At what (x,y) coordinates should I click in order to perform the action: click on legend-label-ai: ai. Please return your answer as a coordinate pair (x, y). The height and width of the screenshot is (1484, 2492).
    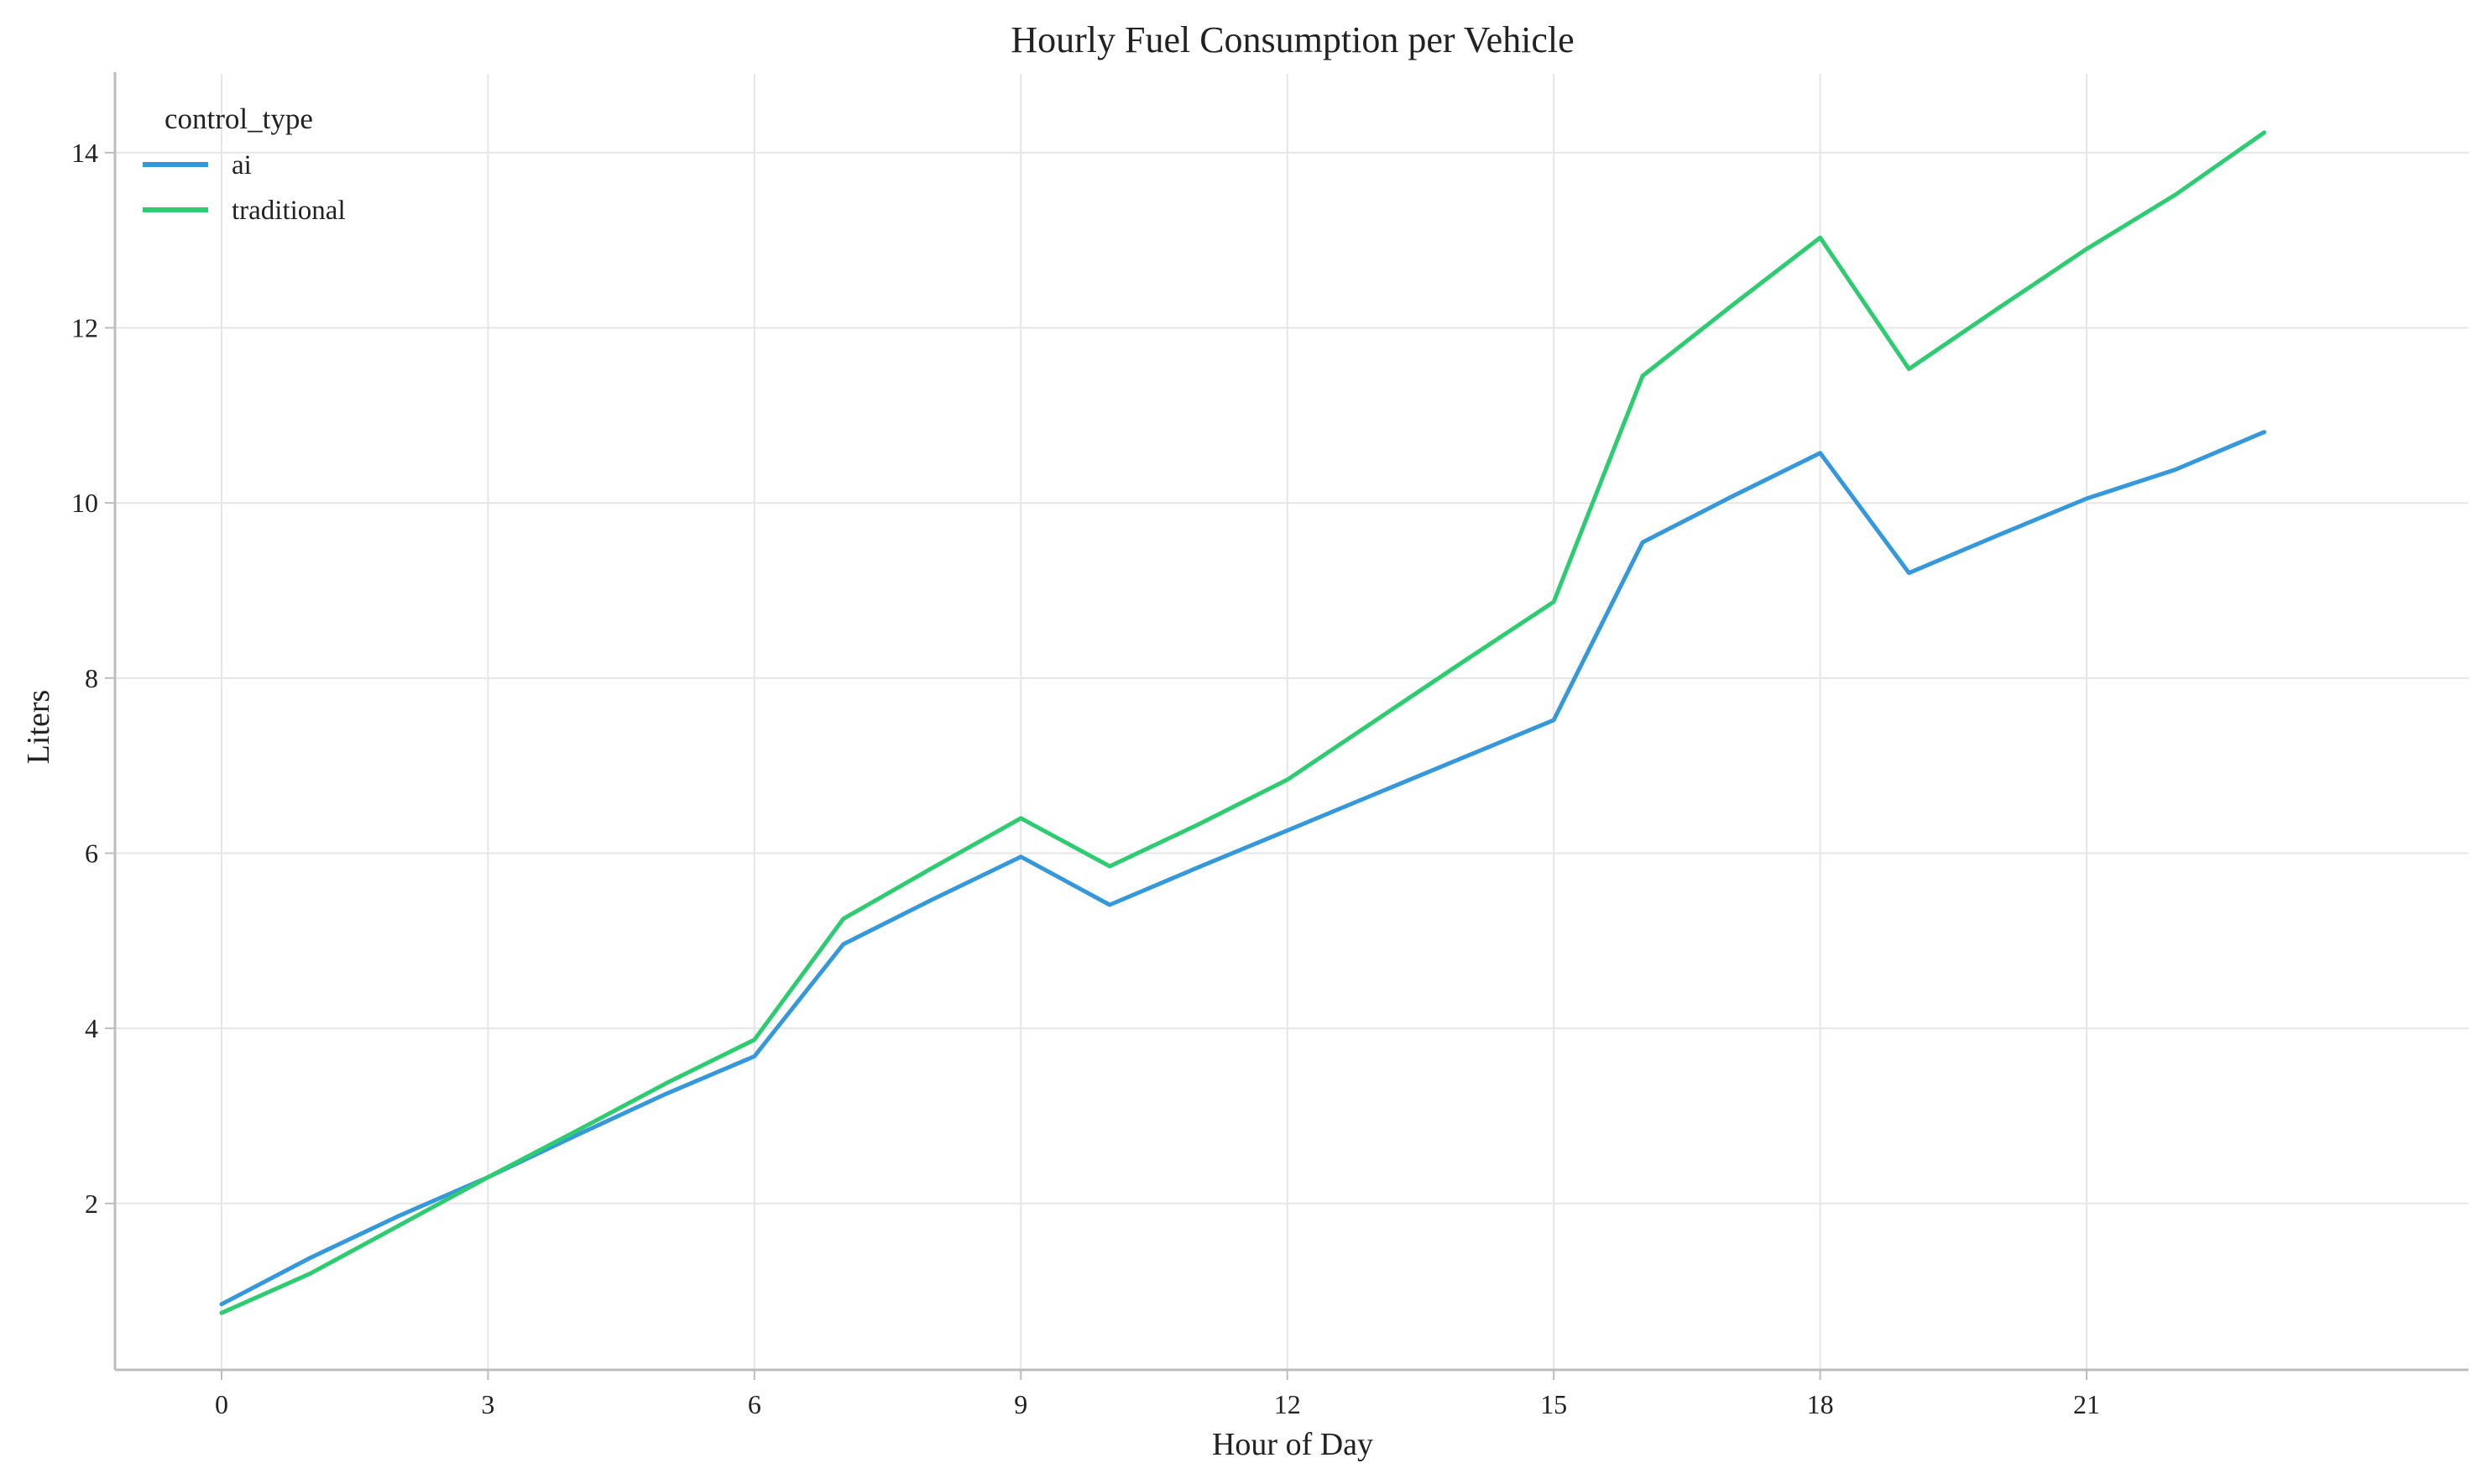
    Looking at the image, I should click on (242, 165).